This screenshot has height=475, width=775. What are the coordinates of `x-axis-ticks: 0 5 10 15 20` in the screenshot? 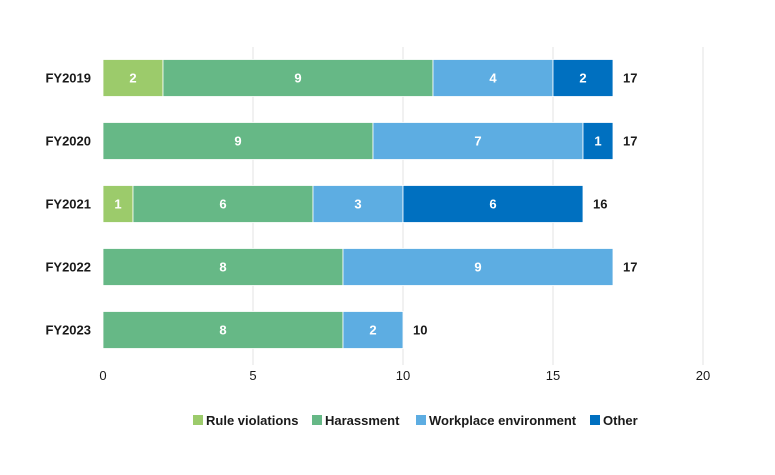 It's located at (404, 375).